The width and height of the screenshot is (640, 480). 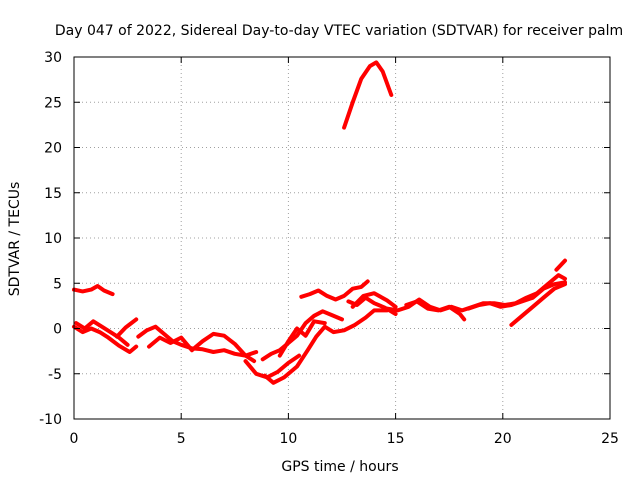 I want to click on y-tick-label: 15, so click(x=53, y=194).